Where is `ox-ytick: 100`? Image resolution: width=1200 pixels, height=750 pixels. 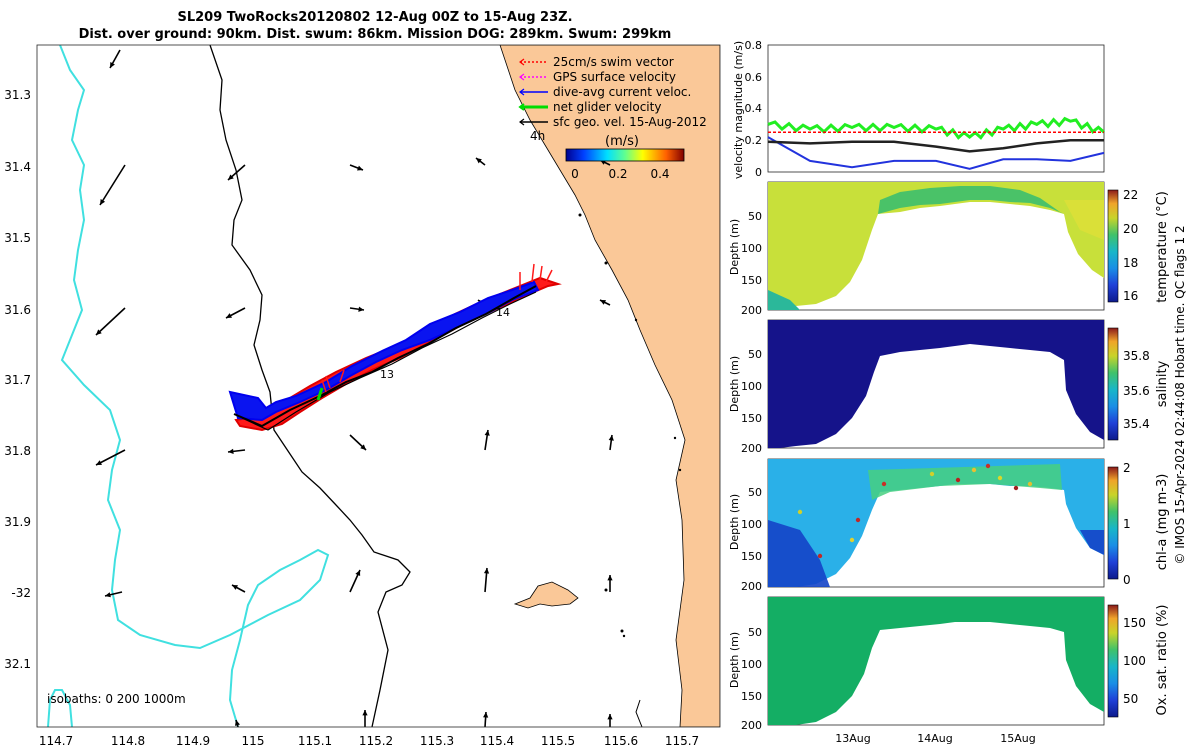
ox-ytick: 100 is located at coordinates (751, 664).